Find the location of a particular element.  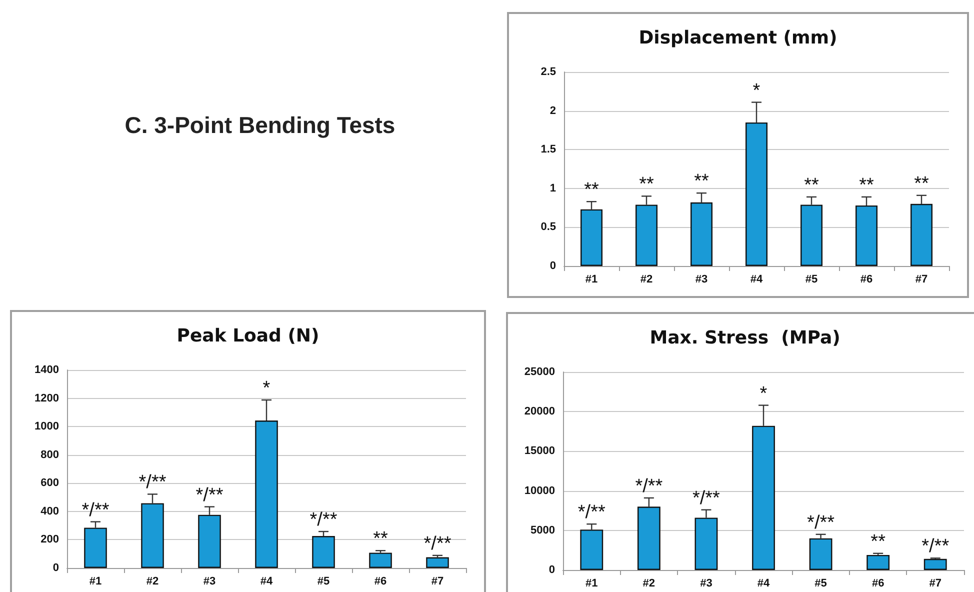

y-tick-label: 600 is located at coordinates (49, 483).